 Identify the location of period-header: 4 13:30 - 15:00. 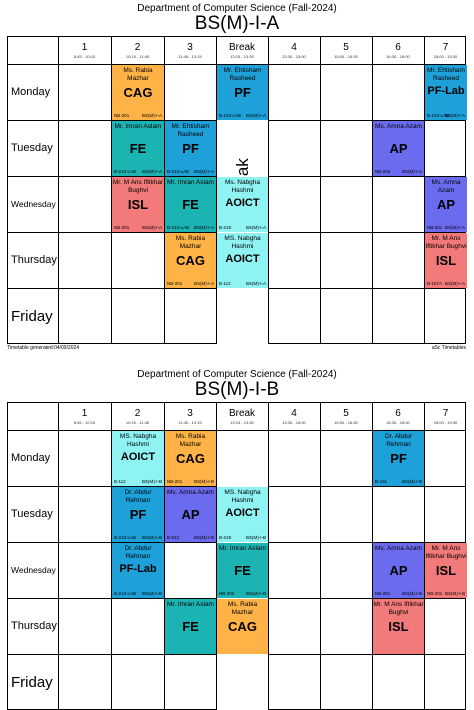
(294, 50).